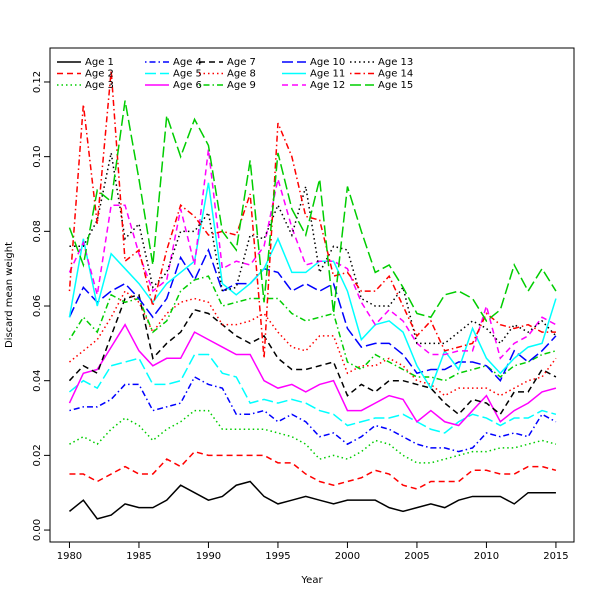  What do you see at coordinates (37, 231) in the screenshot?
I see `y-tick-label: 0.08` at bounding box center [37, 231].